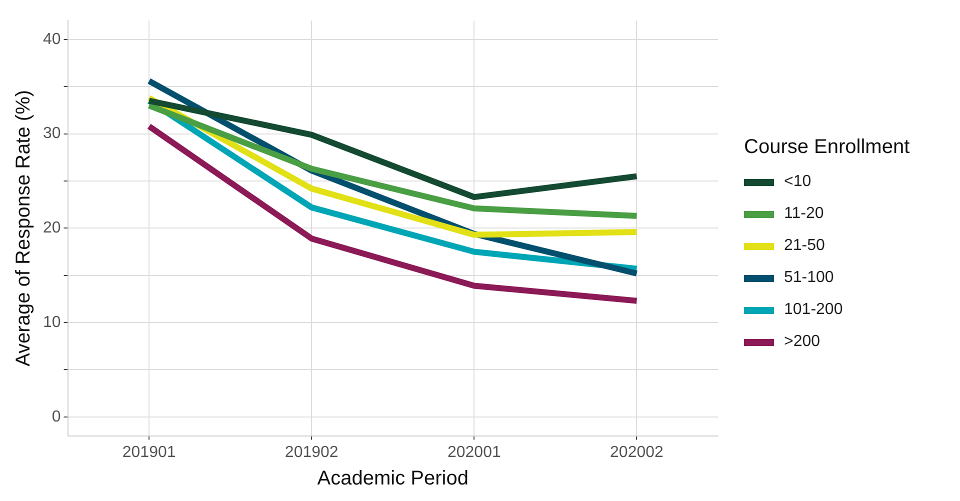 The width and height of the screenshot is (960, 501). What do you see at coordinates (52, 228) in the screenshot?
I see `y-tick-label: 20` at bounding box center [52, 228].